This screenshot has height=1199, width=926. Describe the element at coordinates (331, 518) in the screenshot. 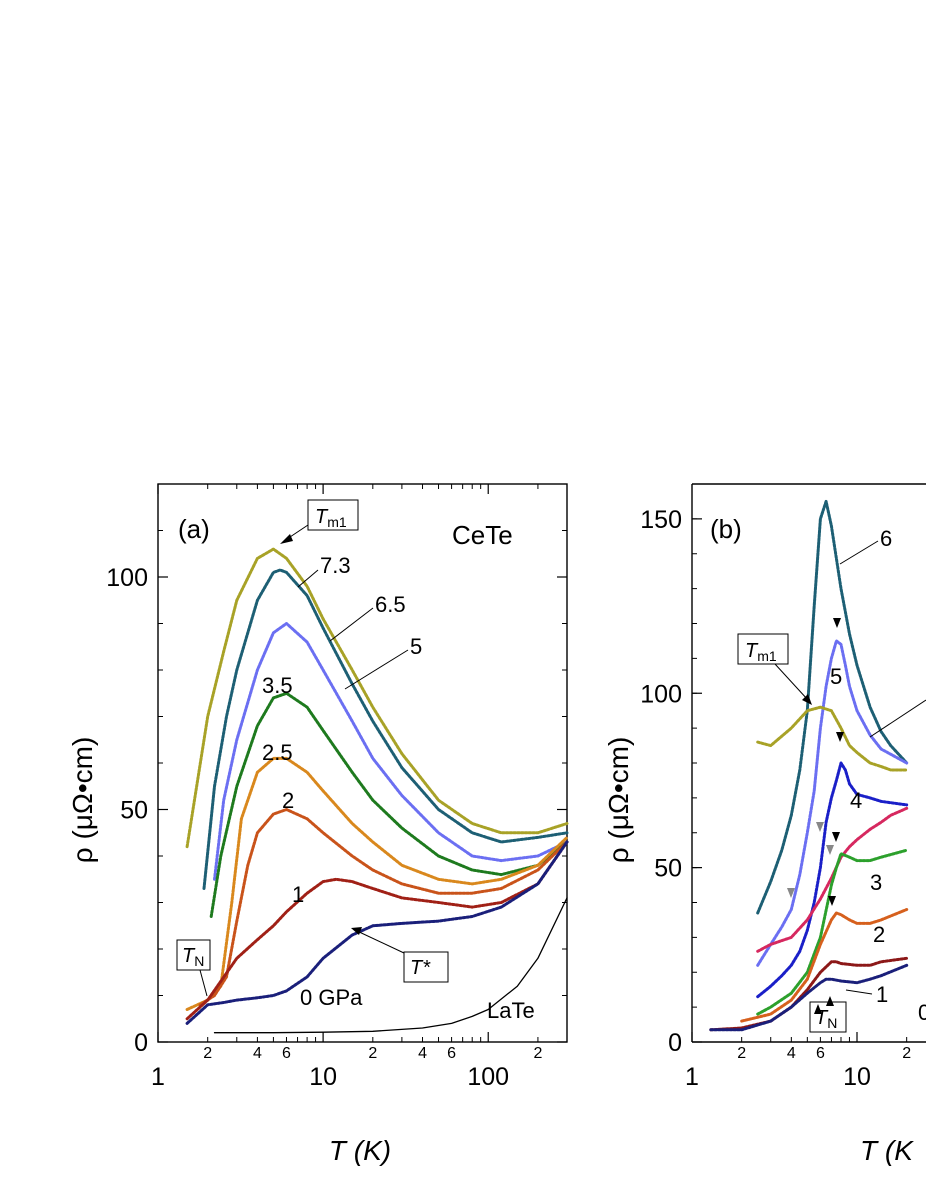

I see `tm1-label-a: Tm1` at that location.